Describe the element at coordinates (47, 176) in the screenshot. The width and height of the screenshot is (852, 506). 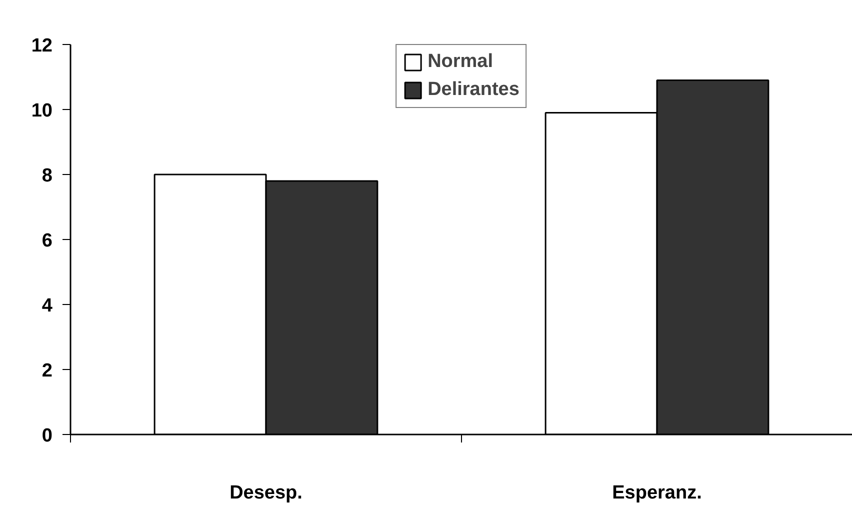
I see `y-tick-label: 8` at that location.